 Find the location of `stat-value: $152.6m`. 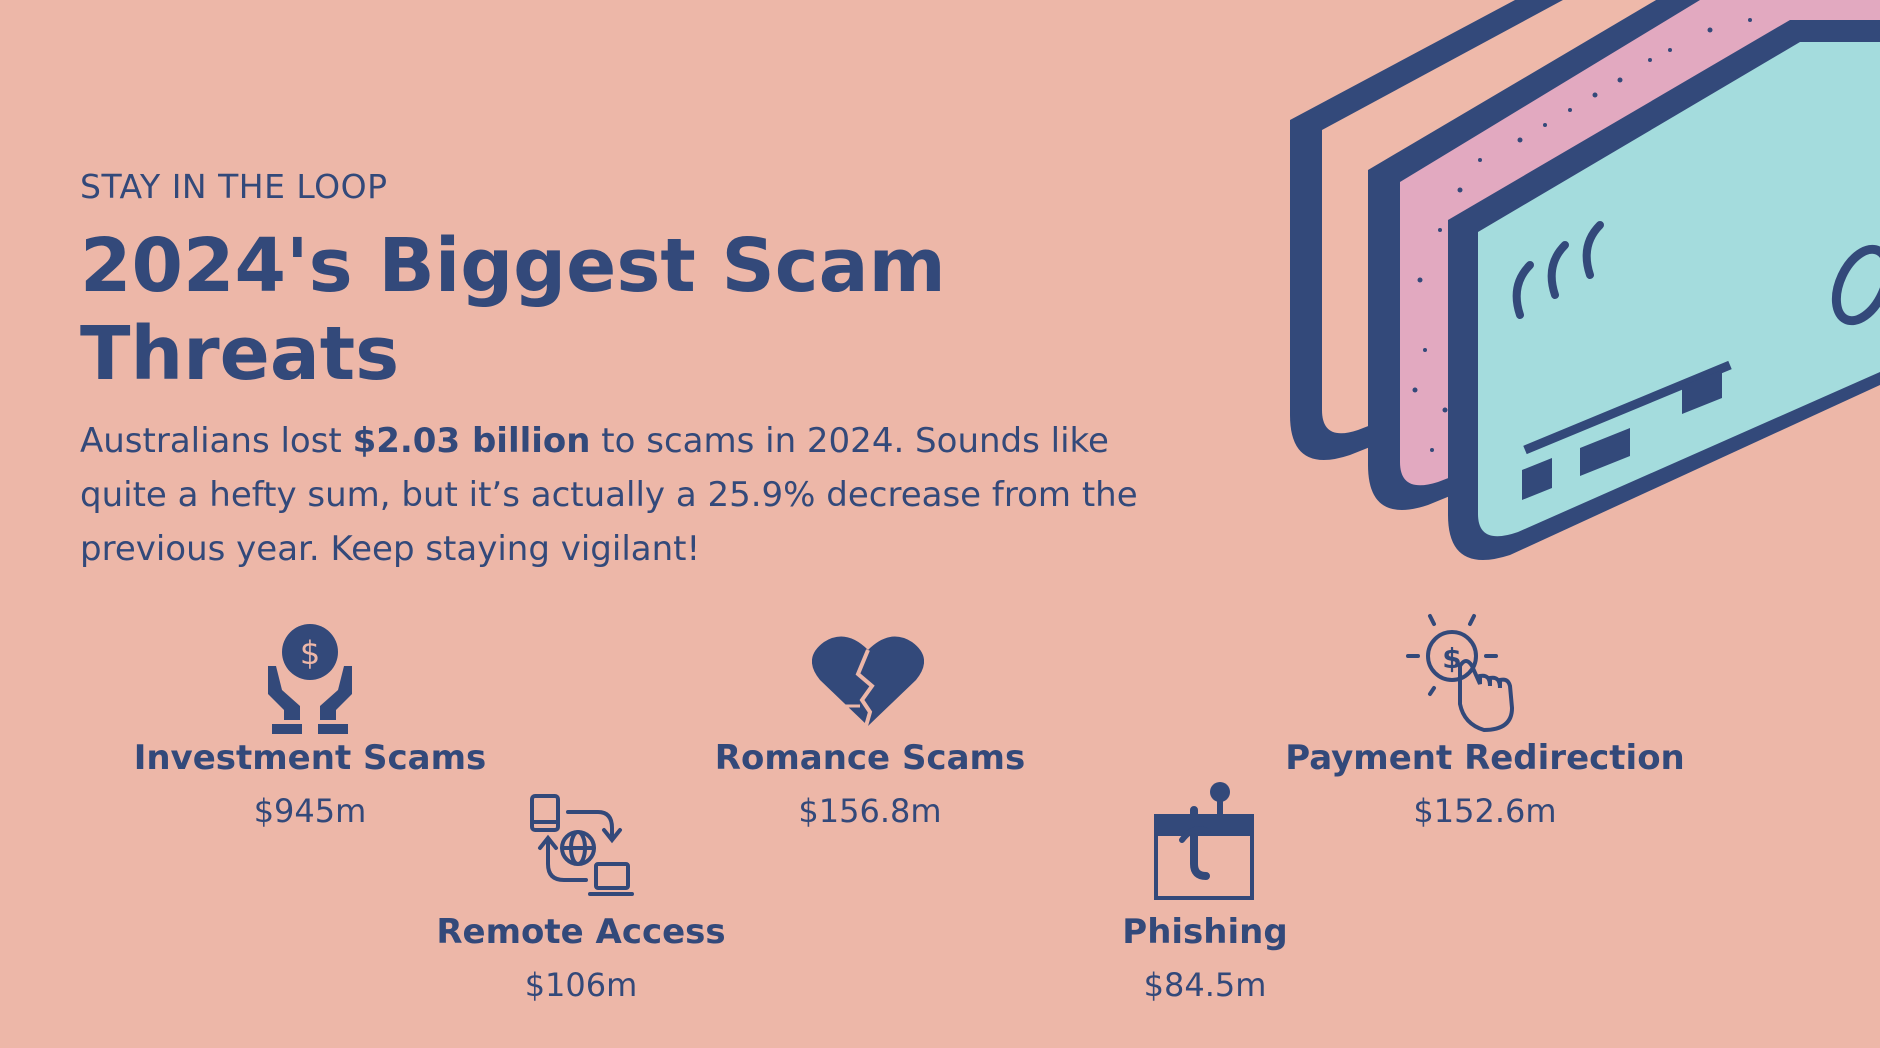

stat-value: $152.6m is located at coordinates (1485, 811).